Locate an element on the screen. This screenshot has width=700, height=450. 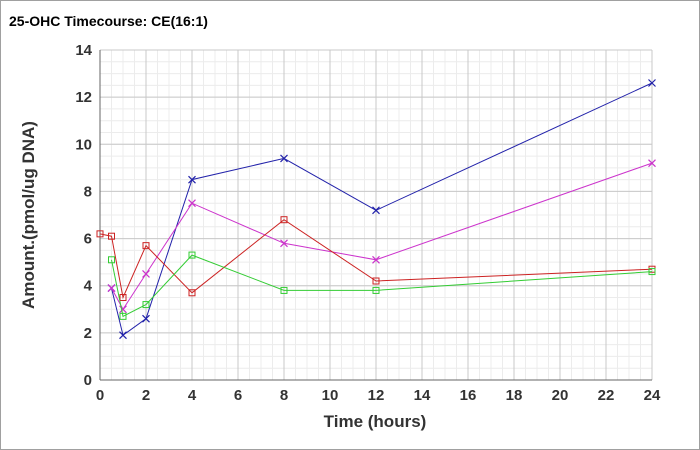
y-axis-label: Amount.(pmol/ug DNA) is located at coordinates (28, 215).